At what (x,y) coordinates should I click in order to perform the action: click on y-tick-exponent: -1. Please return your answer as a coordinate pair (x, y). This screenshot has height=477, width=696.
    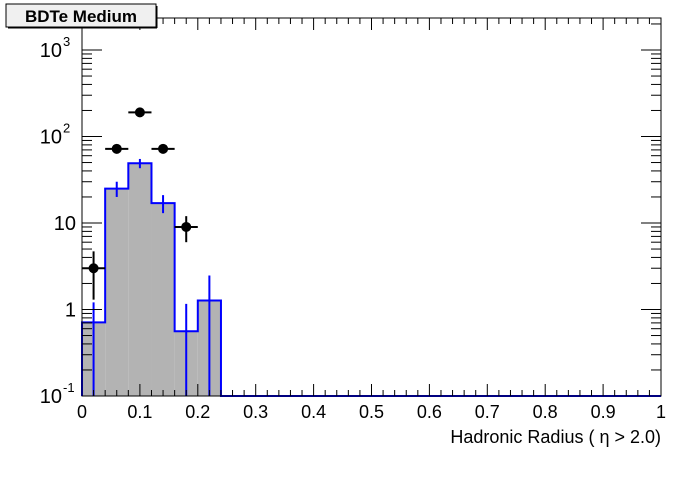
    Looking at the image, I should click on (69, 387).